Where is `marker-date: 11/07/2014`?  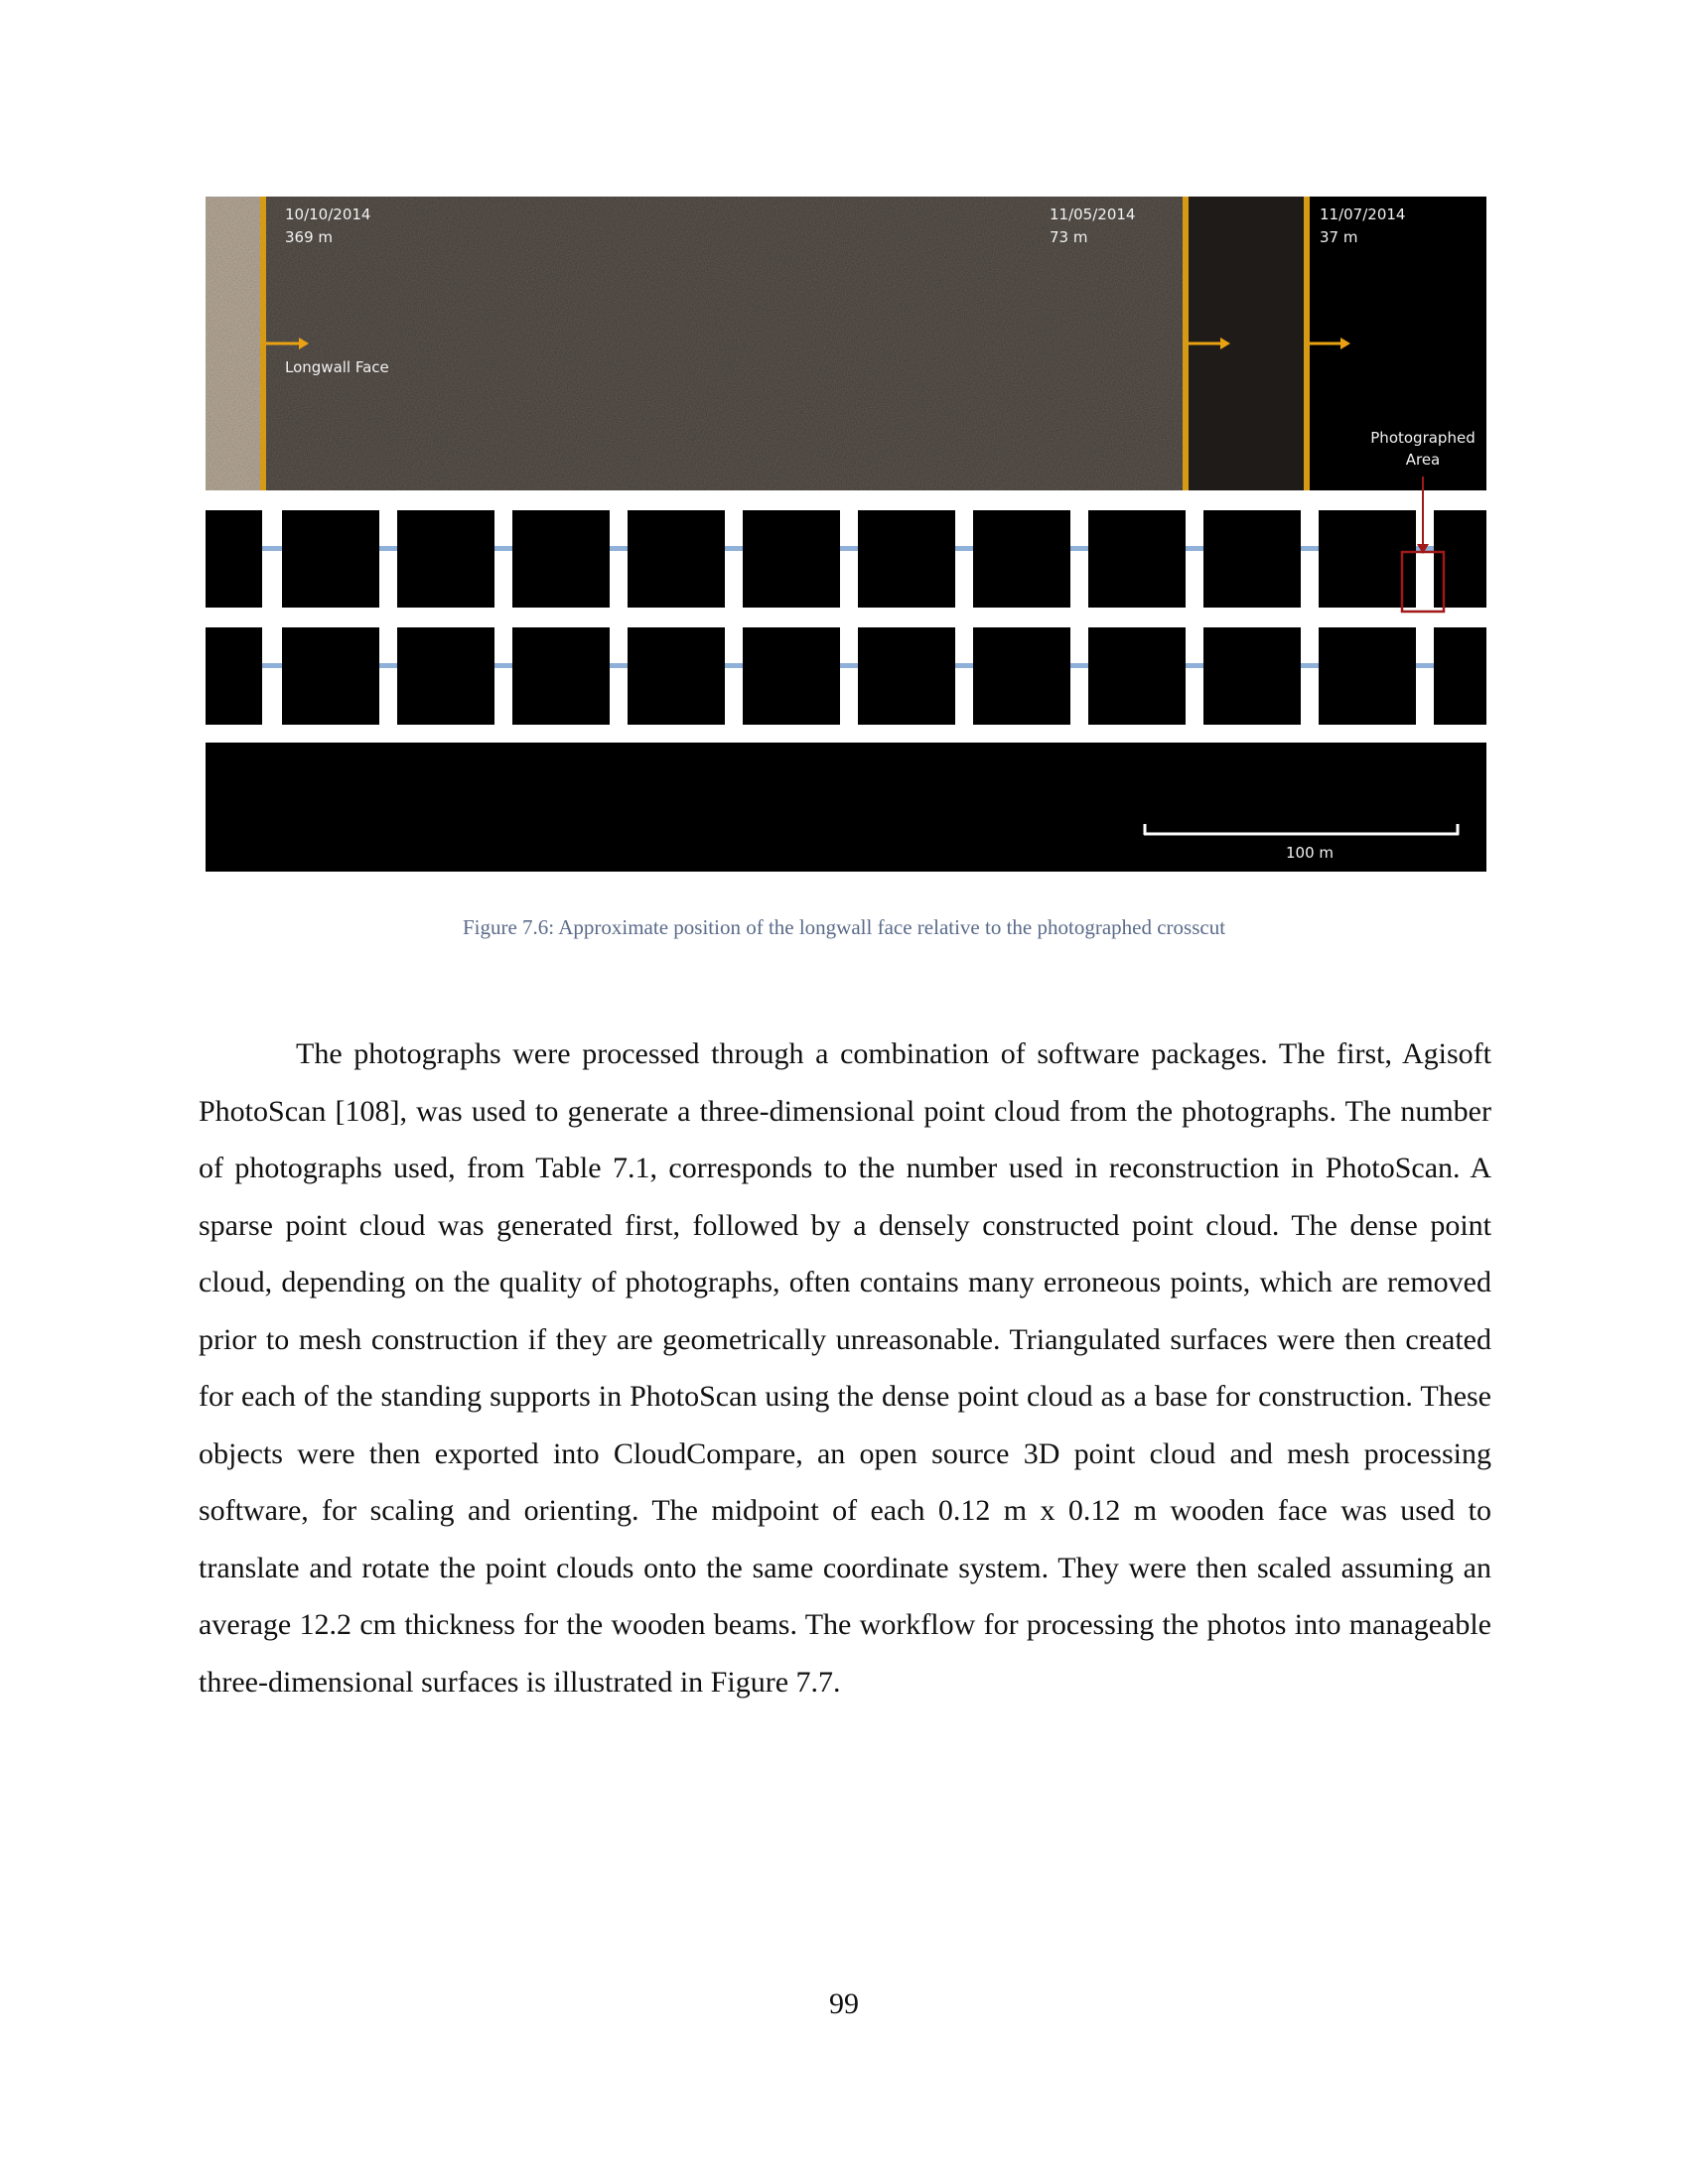 marker-date: 11/07/2014 is located at coordinates (1362, 214).